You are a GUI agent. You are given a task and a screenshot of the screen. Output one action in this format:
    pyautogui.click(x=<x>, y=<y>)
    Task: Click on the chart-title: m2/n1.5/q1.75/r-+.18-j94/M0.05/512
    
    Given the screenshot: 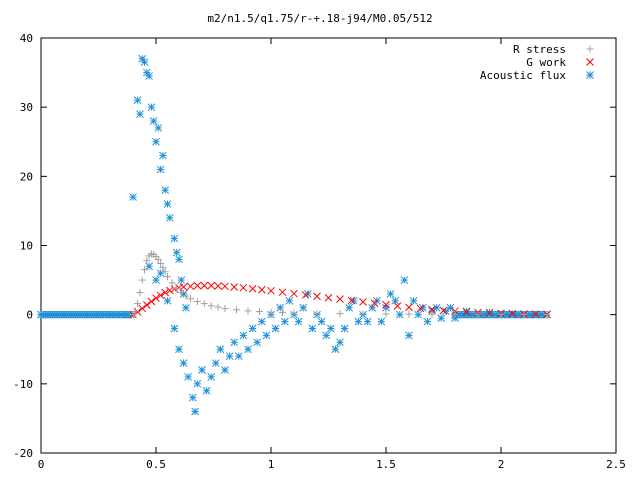 What is the action you would take?
    pyautogui.click(x=319, y=18)
    